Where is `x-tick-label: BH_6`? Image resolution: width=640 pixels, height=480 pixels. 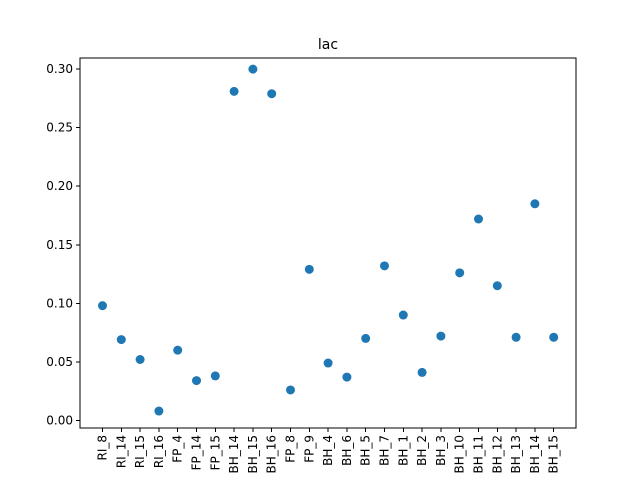 x-tick-label: BH_6 is located at coordinates (347, 450).